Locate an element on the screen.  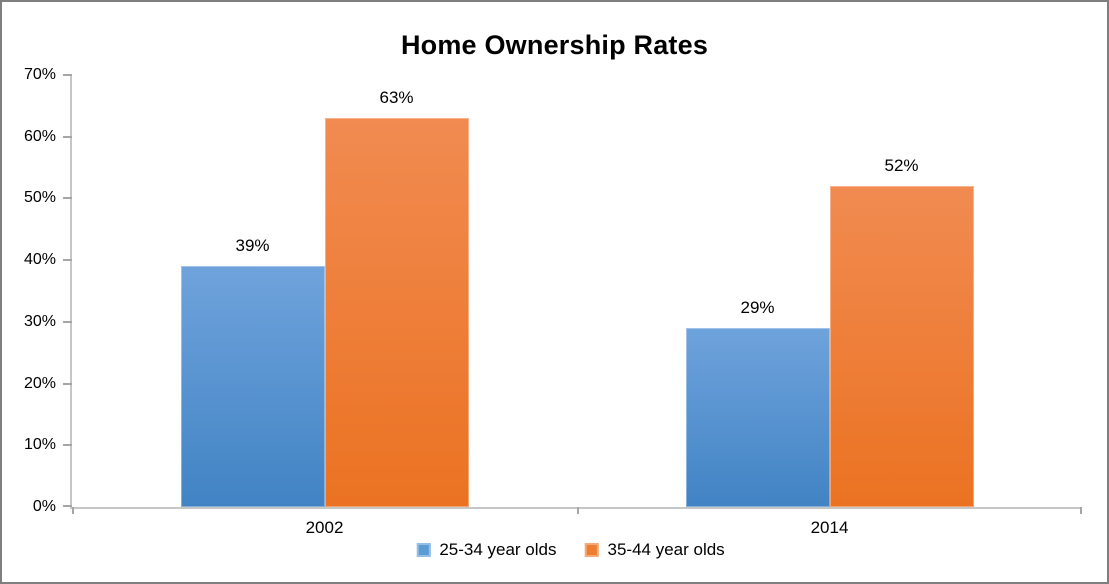
y-tick-label: 60% is located at coordinates (39, 136).